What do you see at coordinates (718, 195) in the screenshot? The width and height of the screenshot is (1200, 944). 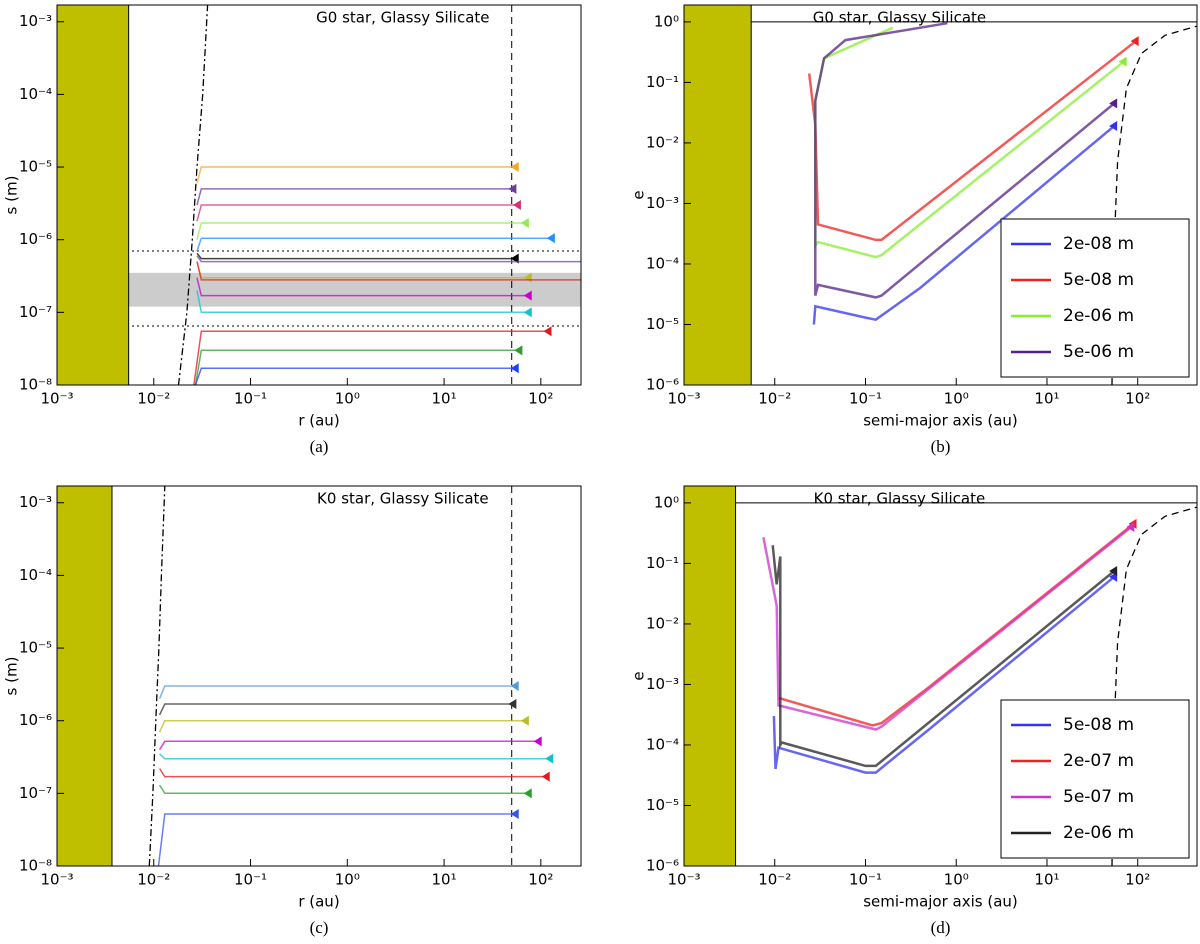 I see `star-region` at bounding box center [718, 195].